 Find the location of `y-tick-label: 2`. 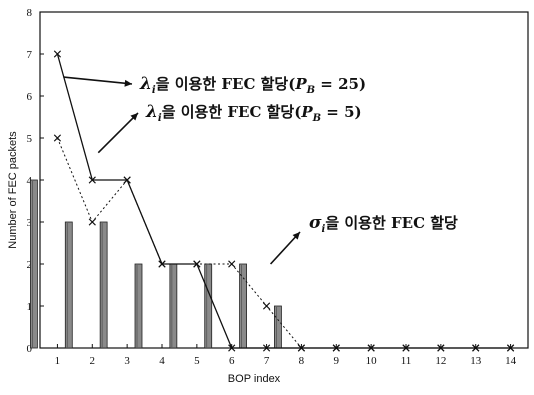

y-tick-label: 2 is located at coordinates (30, 265).